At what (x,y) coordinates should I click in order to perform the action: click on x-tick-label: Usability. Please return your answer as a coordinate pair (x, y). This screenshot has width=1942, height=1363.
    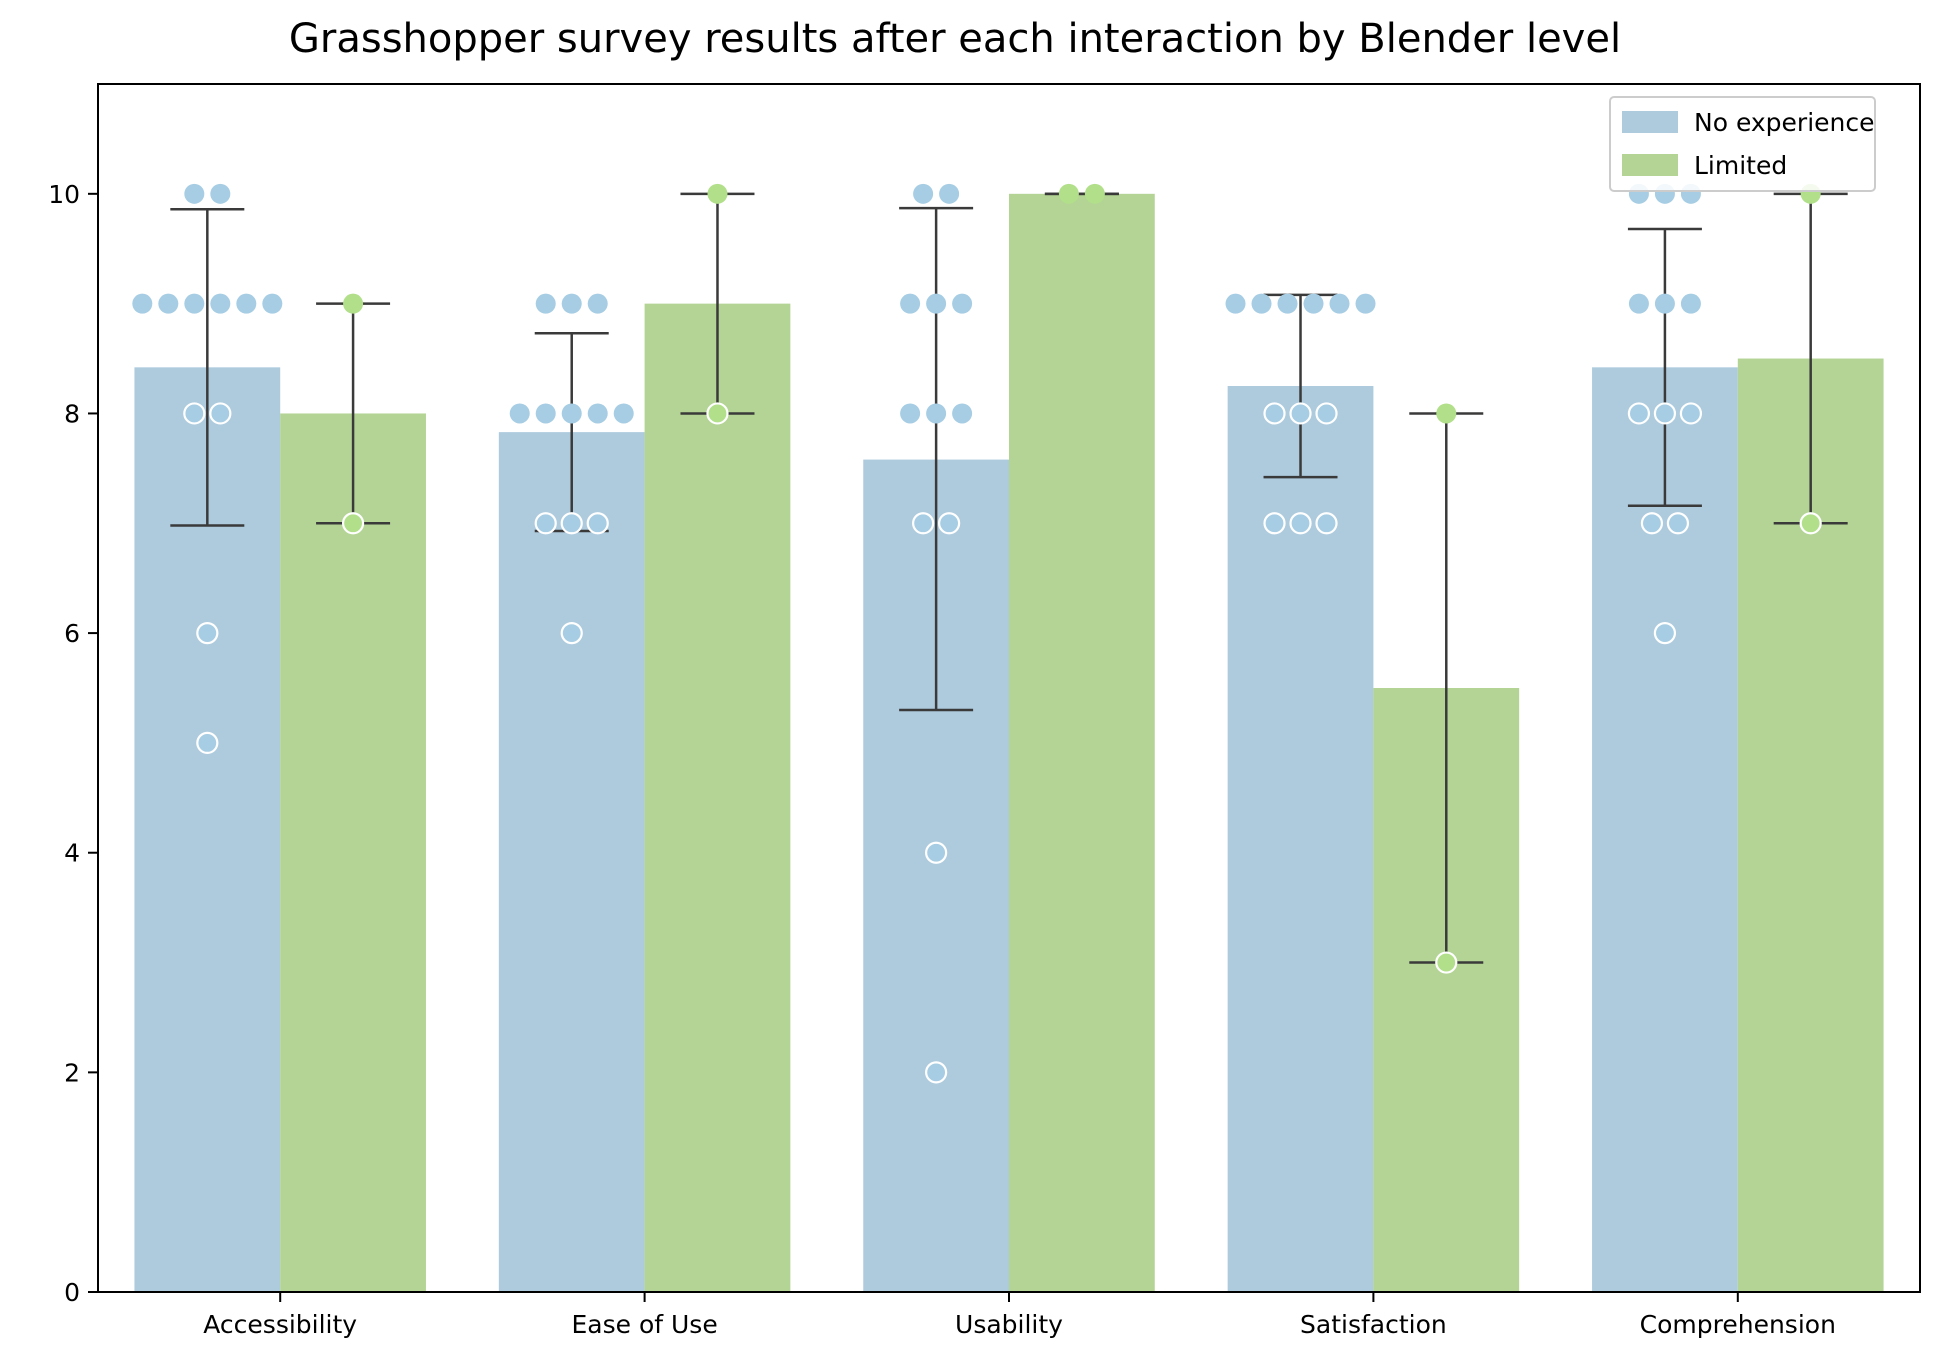
    Looking at the image, I should click on (1009, 1324).